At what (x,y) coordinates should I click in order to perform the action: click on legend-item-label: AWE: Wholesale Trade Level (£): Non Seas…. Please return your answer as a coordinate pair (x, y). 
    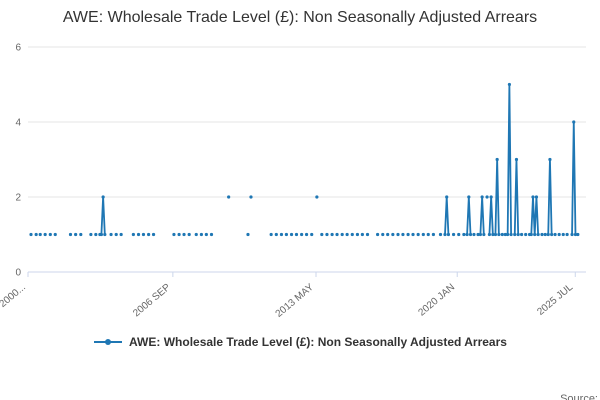
    Looking at the image, I should click on (318, 342).